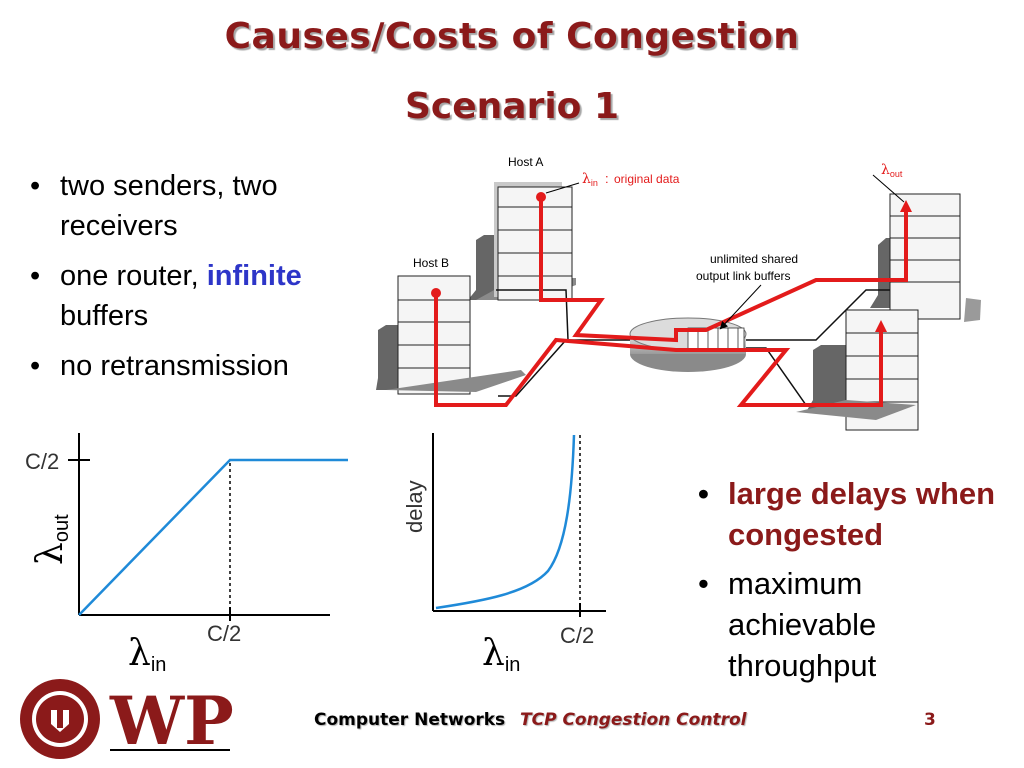 This screenshot has width=1024, height=768. Describe the element at coordinates (104, 316) in the screenshot. I see `bullet-text: buffers` at that location.